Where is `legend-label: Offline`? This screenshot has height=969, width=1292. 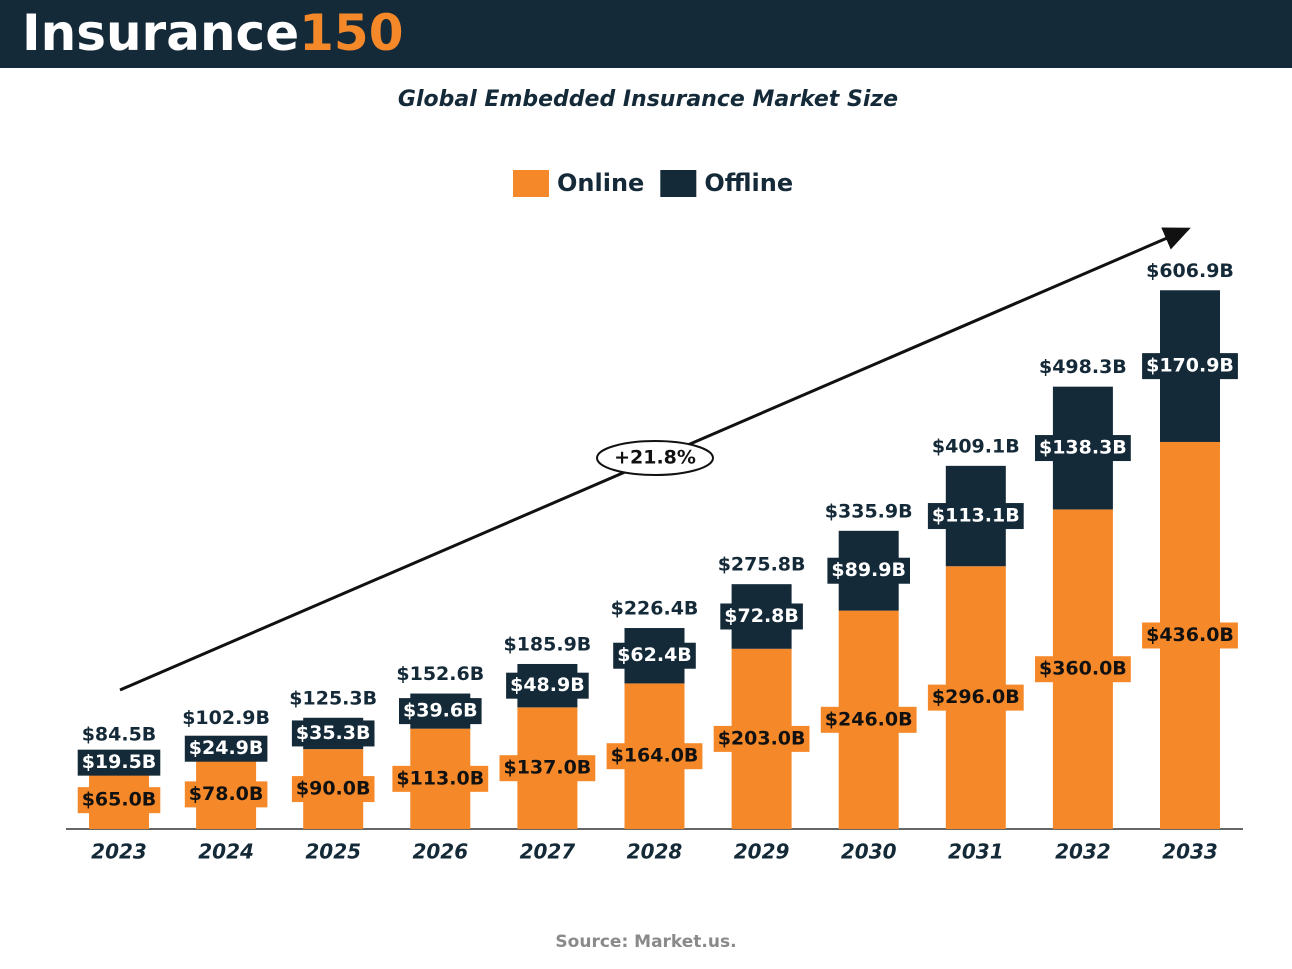 legend-label: Offline is located at coordinates (748, 183).